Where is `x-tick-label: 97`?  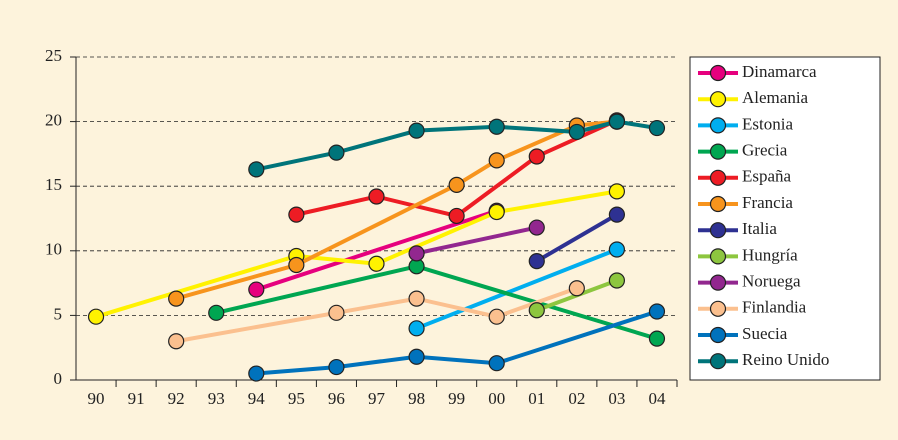 x-tick-label: 97 is located at coordinates (377, 398).